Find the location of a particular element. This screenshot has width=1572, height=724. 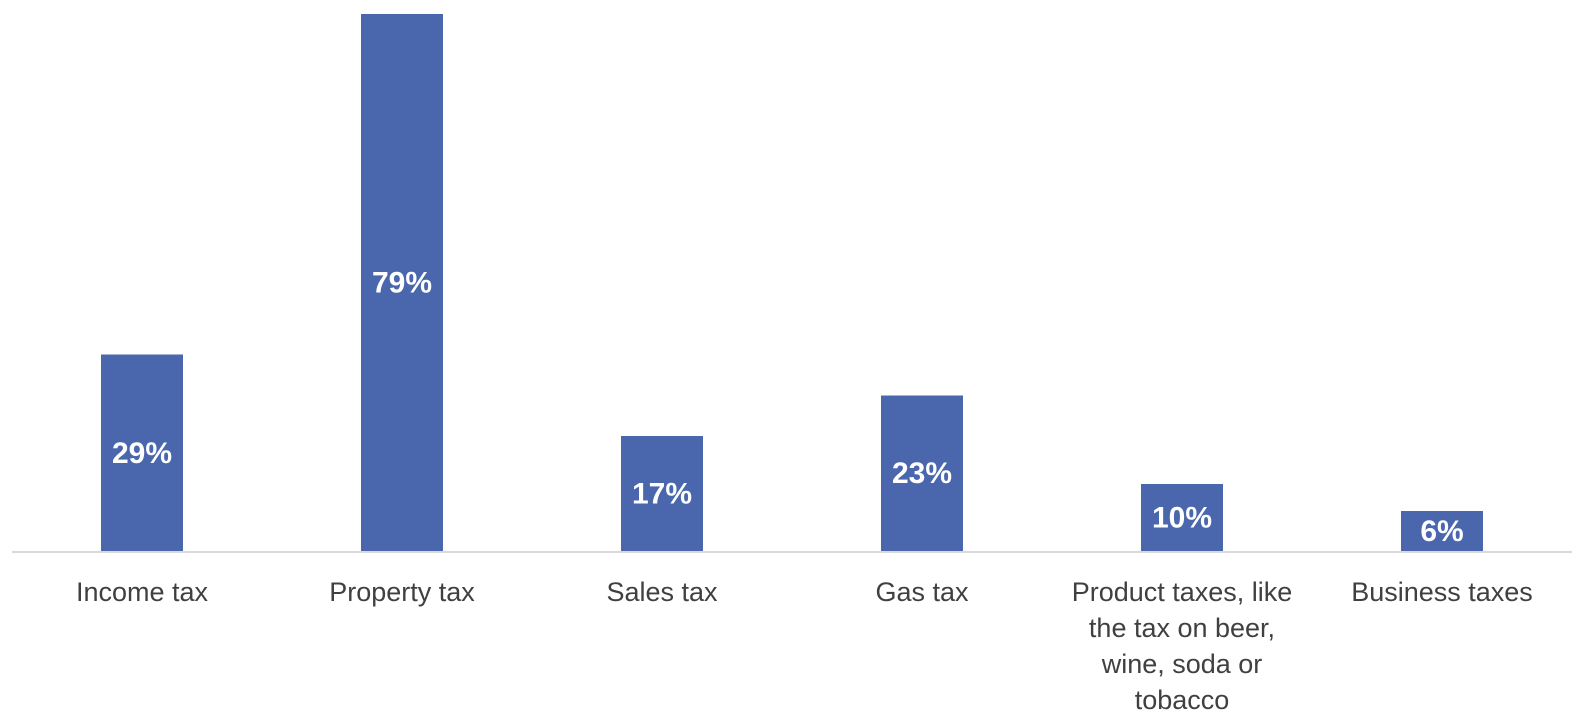

category-label-3: Gas tax is located at coordinates (922, 592).